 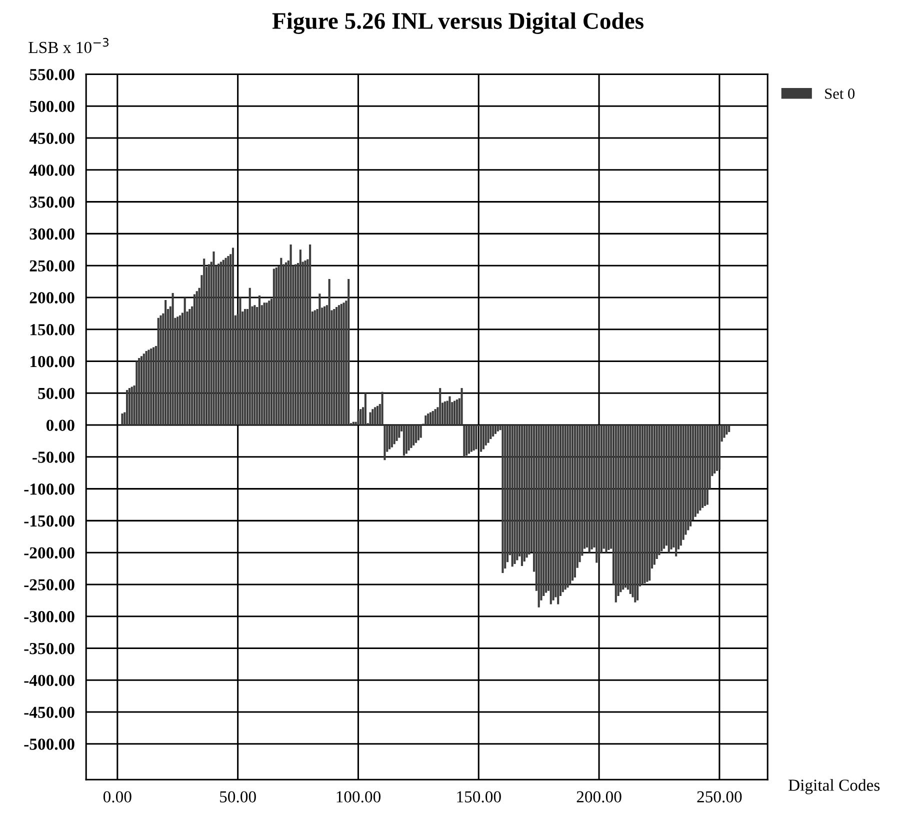 What do you see at coordinates (52, 106) in the screenshot?
I see `y-tick-label: 500.00` at bounding box center [52, 106].